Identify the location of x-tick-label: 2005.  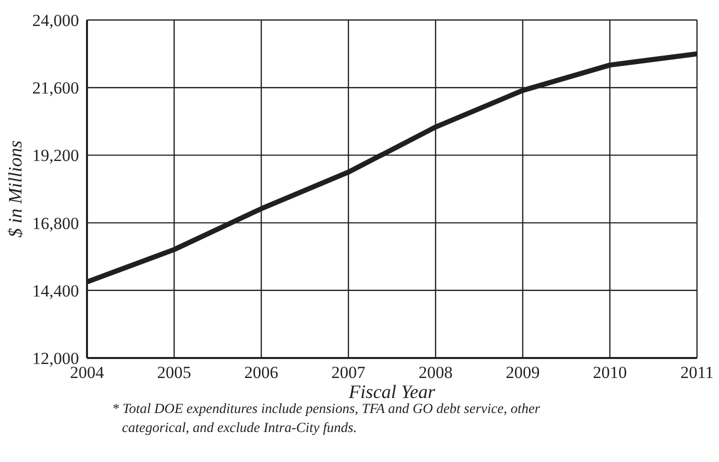
(174, 372).